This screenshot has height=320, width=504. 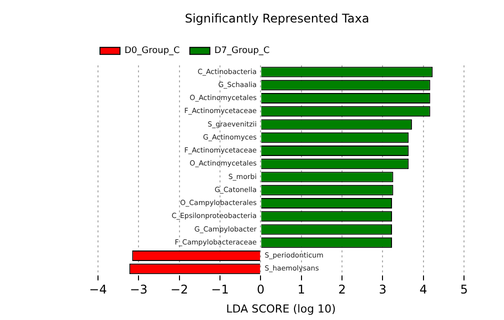 What do you see at coordinates (277, 18) in the screenshot?
I see `chart-title: Significantly Represented Taxa` at bounding box center [277, 18].